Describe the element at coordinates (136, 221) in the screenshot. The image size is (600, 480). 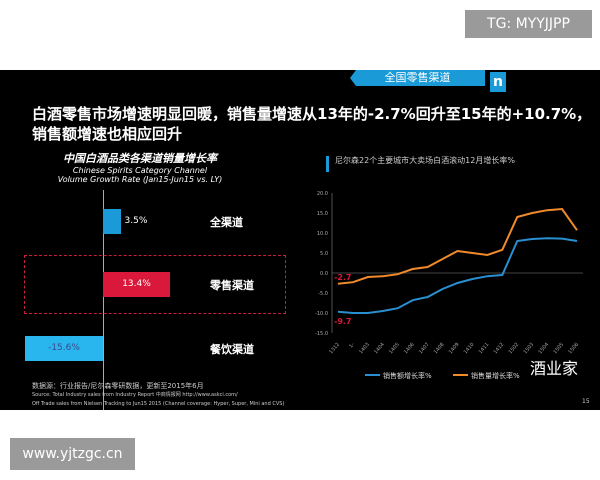
I see `bar-value-label: 3.5%` at that location.